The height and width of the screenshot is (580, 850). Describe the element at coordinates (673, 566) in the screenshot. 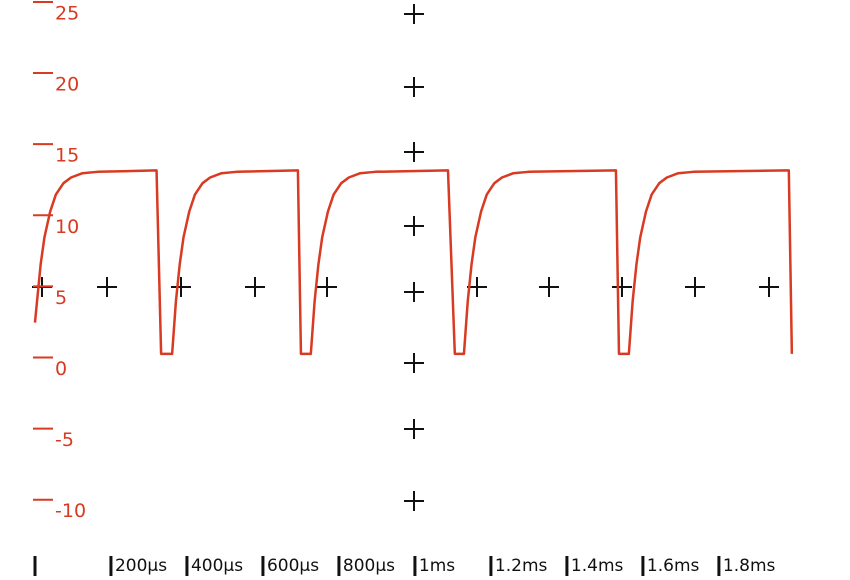

I see `x-tick-label: 1.6ms` at that location.